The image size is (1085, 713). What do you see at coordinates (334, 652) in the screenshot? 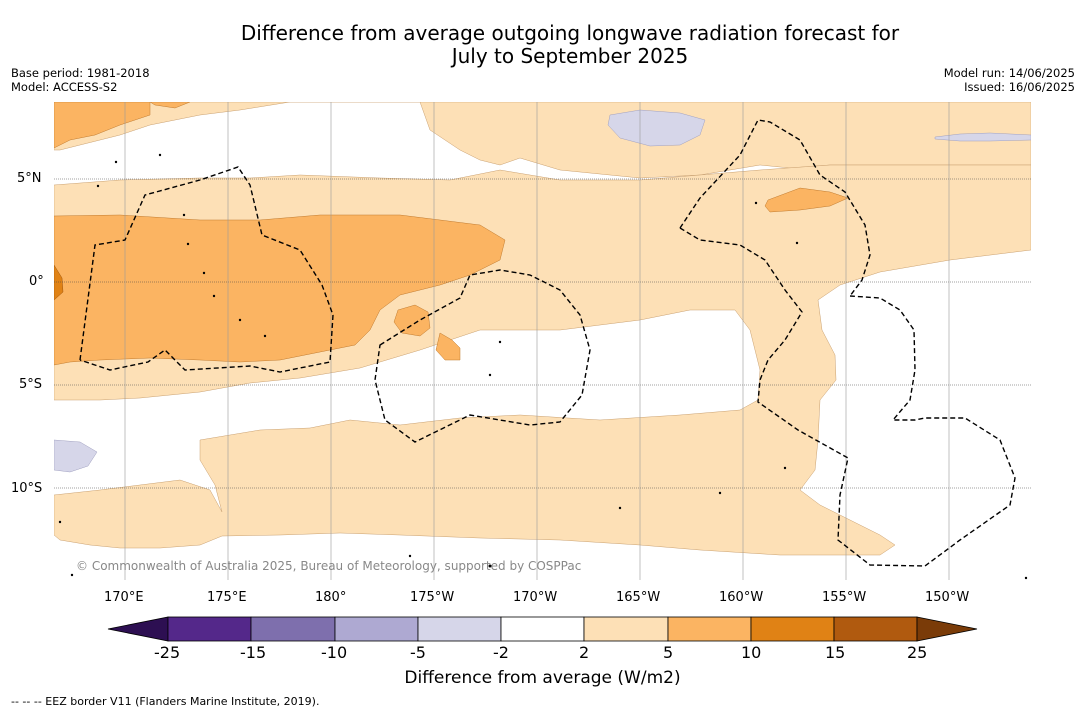
I see `colorbar-tick-2: -10` at bounding box center [334, 652].